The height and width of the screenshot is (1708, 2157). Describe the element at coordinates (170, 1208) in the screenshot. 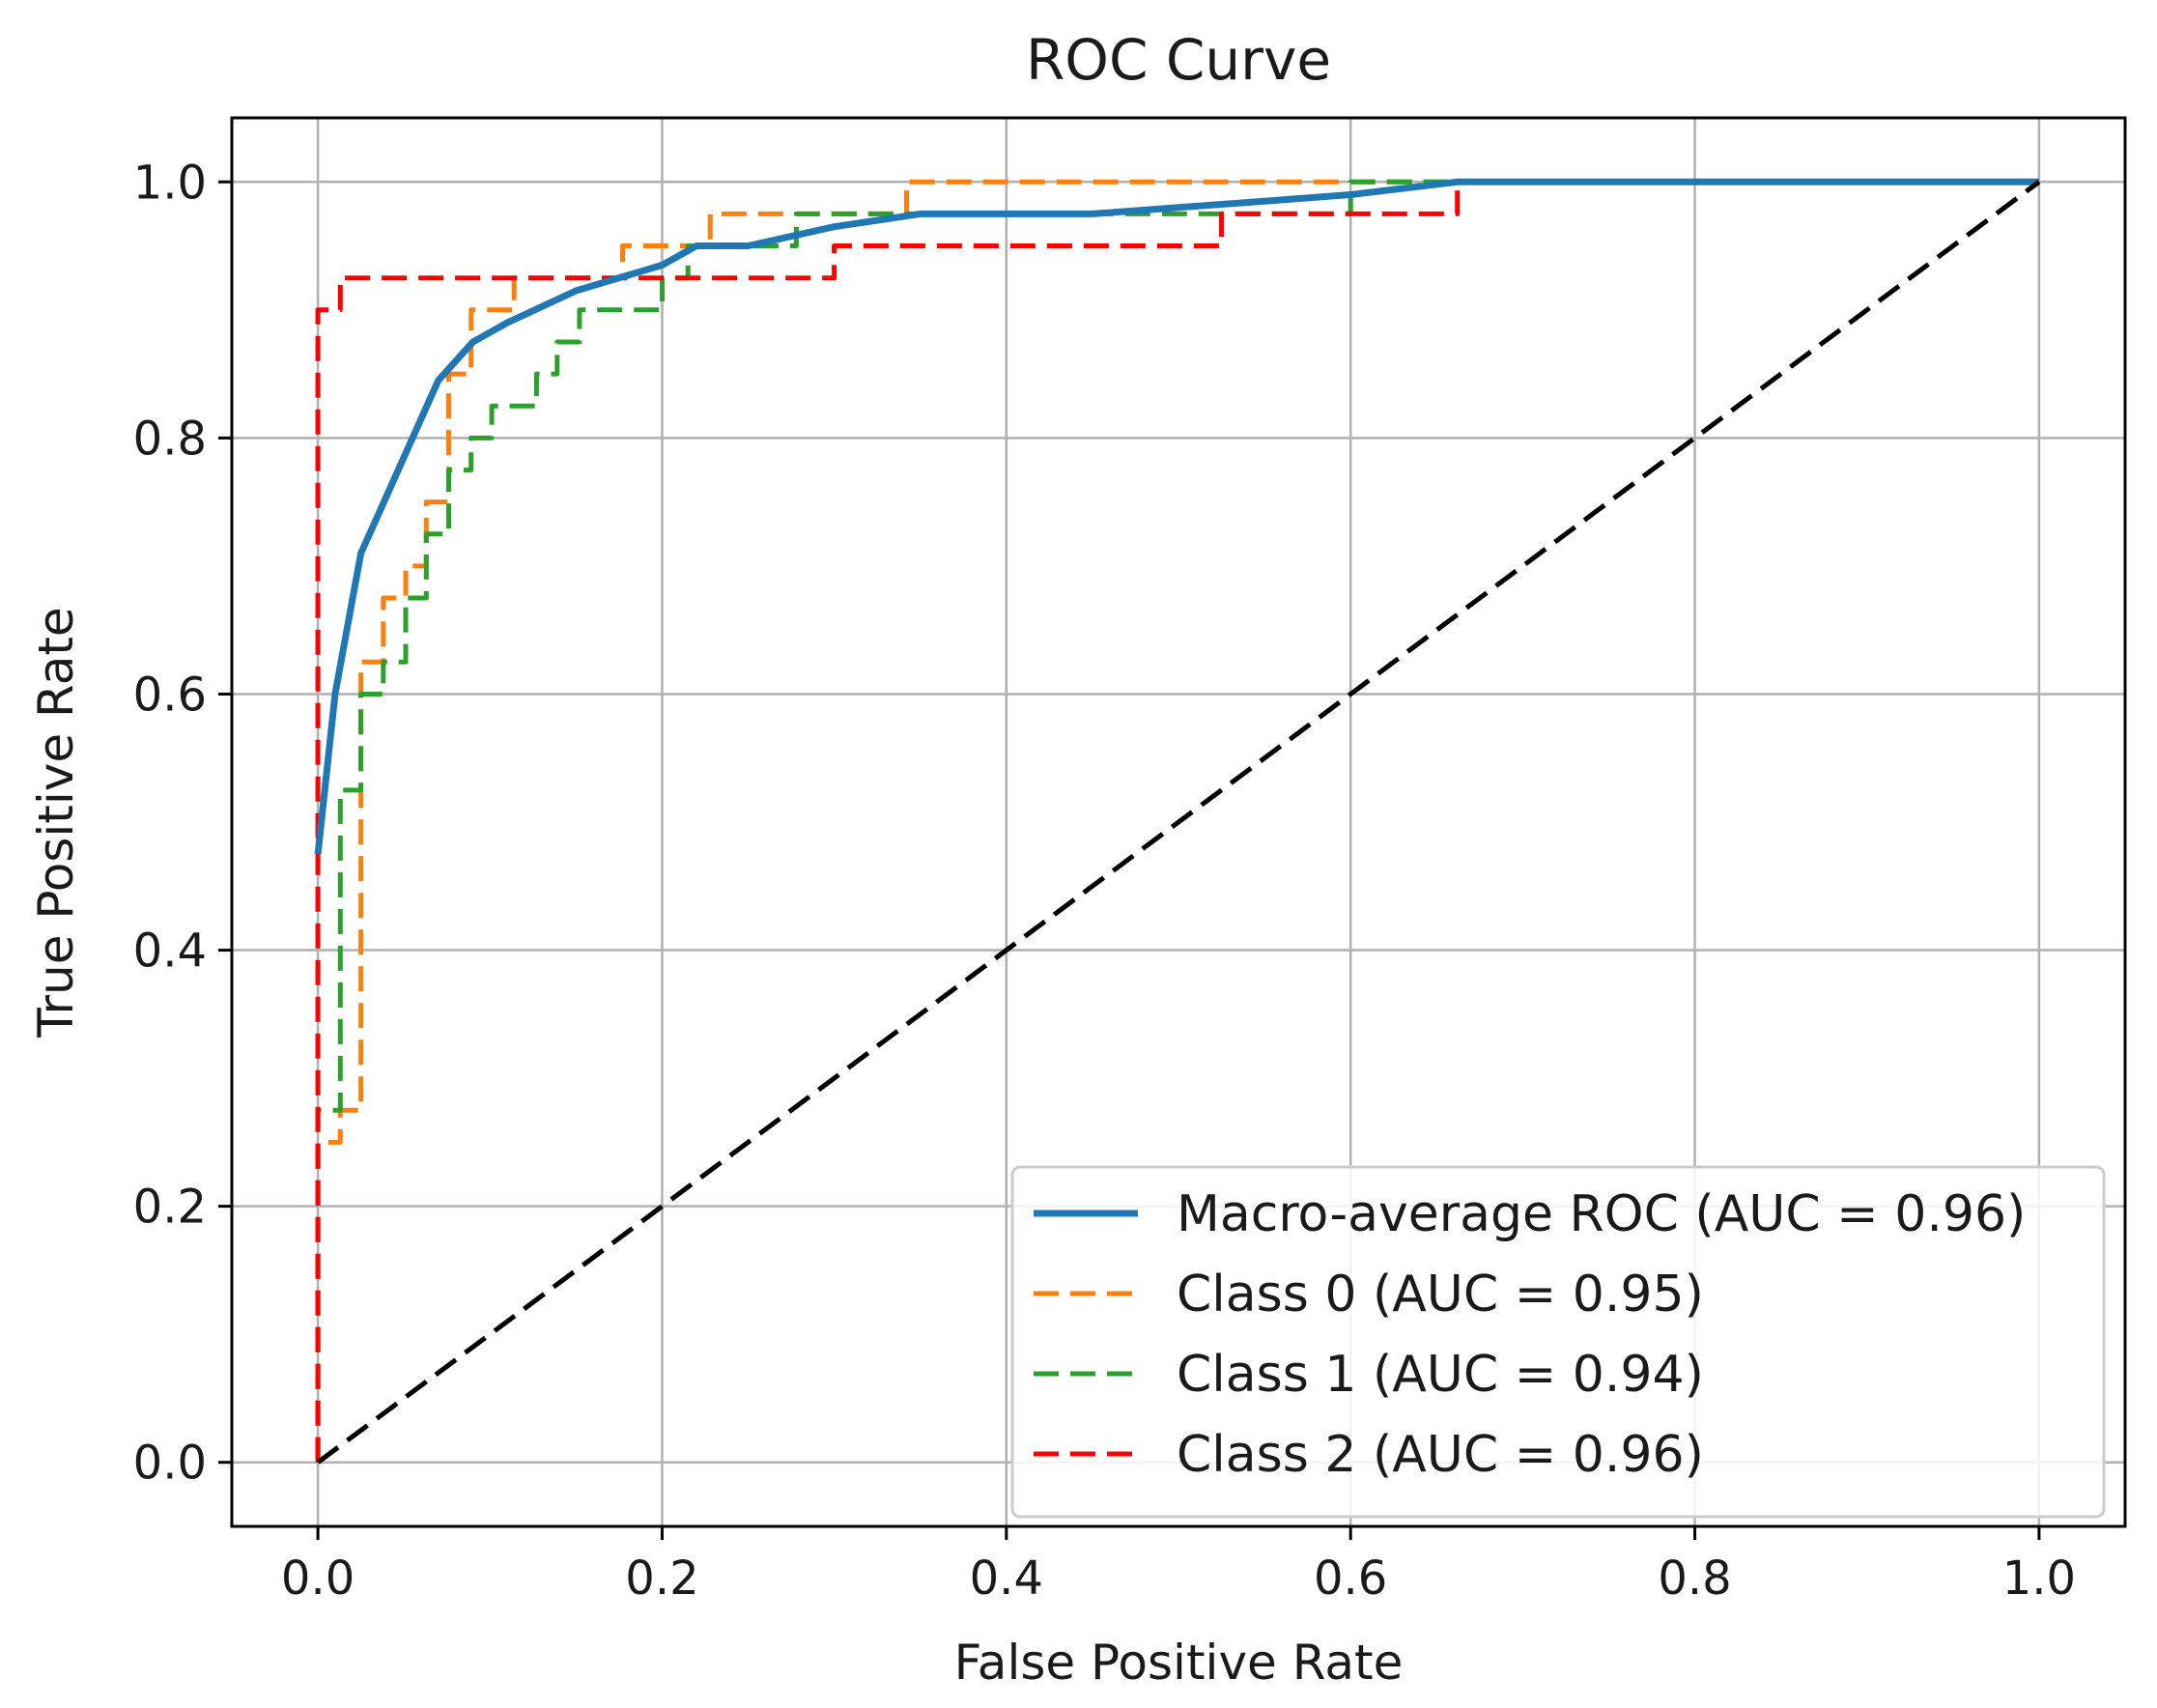

I see `y-tick-label-1: 0.2` at that location.